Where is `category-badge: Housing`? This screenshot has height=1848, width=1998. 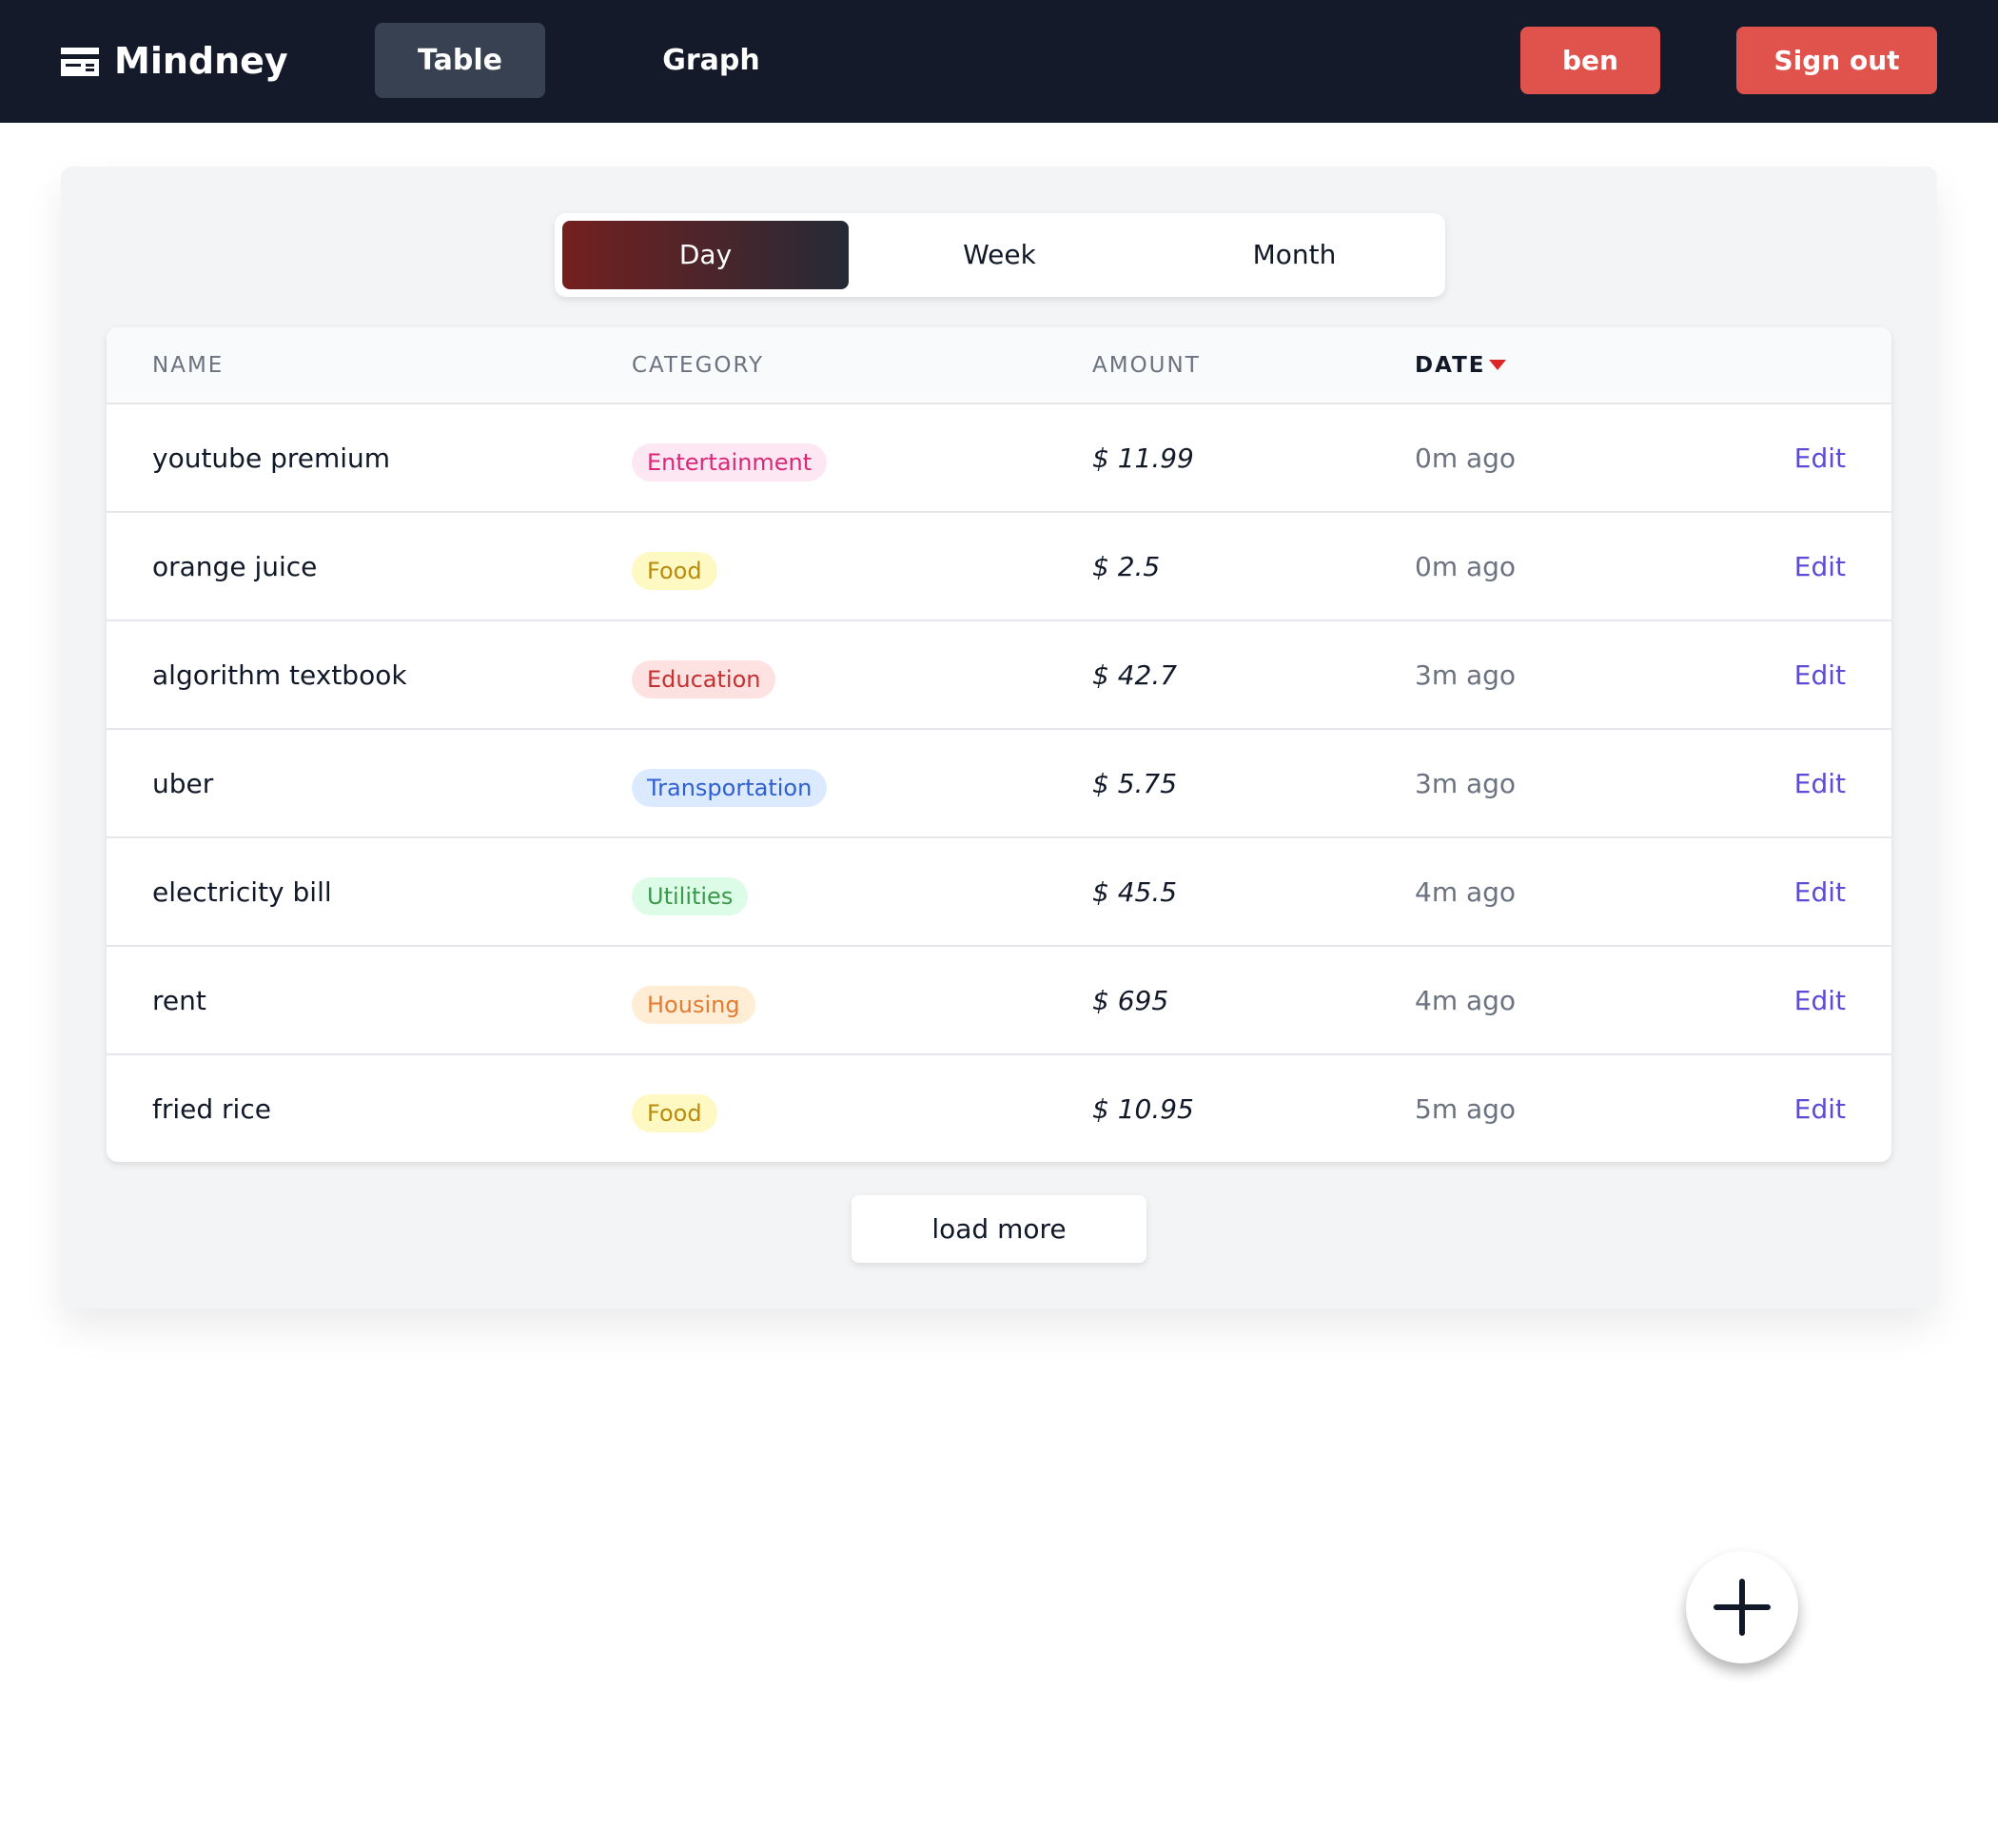 category-badge: Housing is located at coordinates (693, 1005).